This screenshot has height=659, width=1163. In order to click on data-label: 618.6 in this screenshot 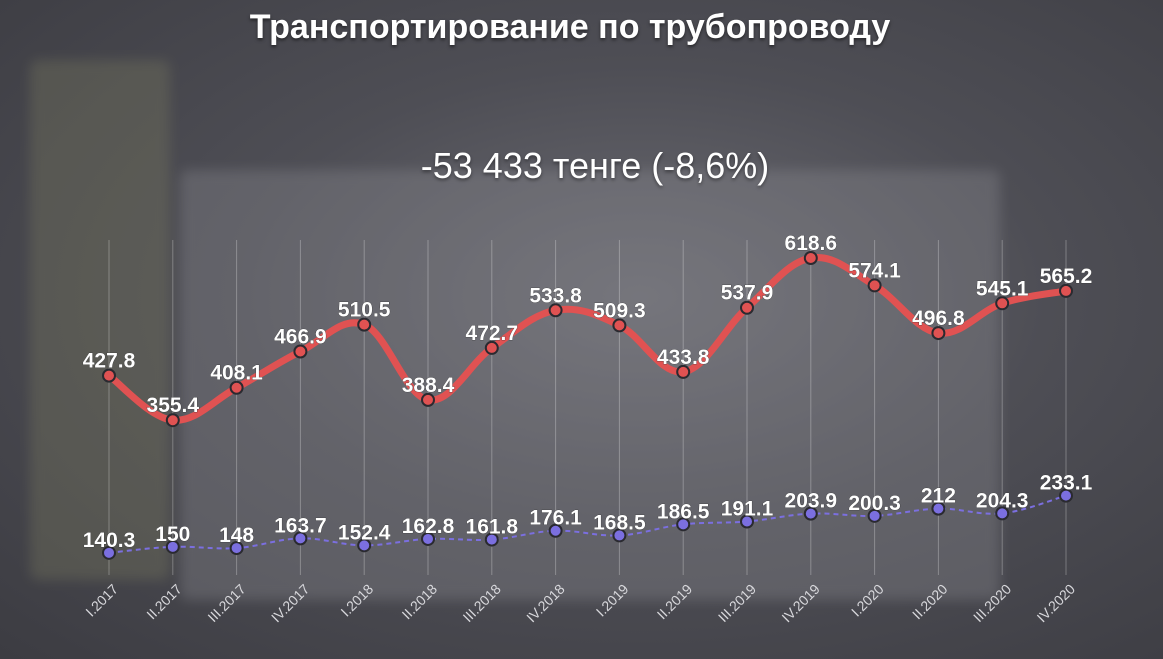, I will do `click(811, 243)`.